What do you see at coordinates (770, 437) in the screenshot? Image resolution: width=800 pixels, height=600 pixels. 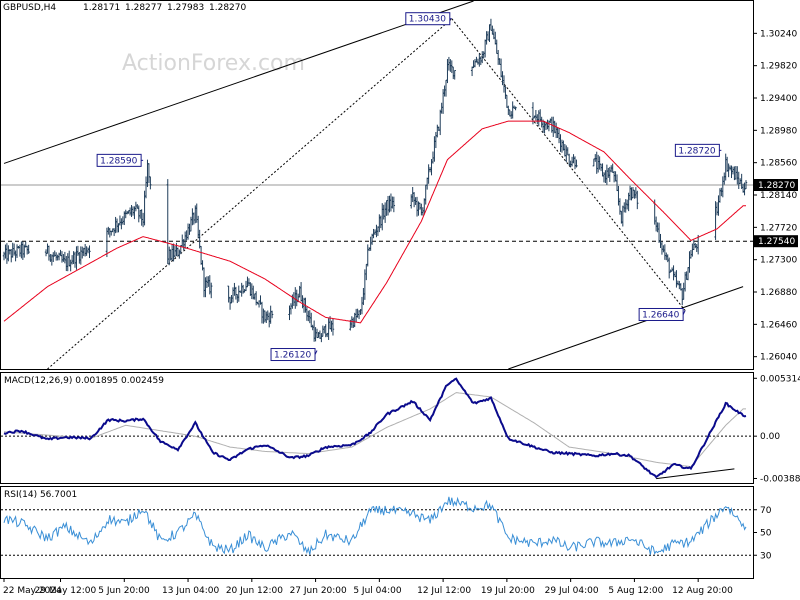 I see `macd-tick-label: 0.00` at bounding box center [770, 437].